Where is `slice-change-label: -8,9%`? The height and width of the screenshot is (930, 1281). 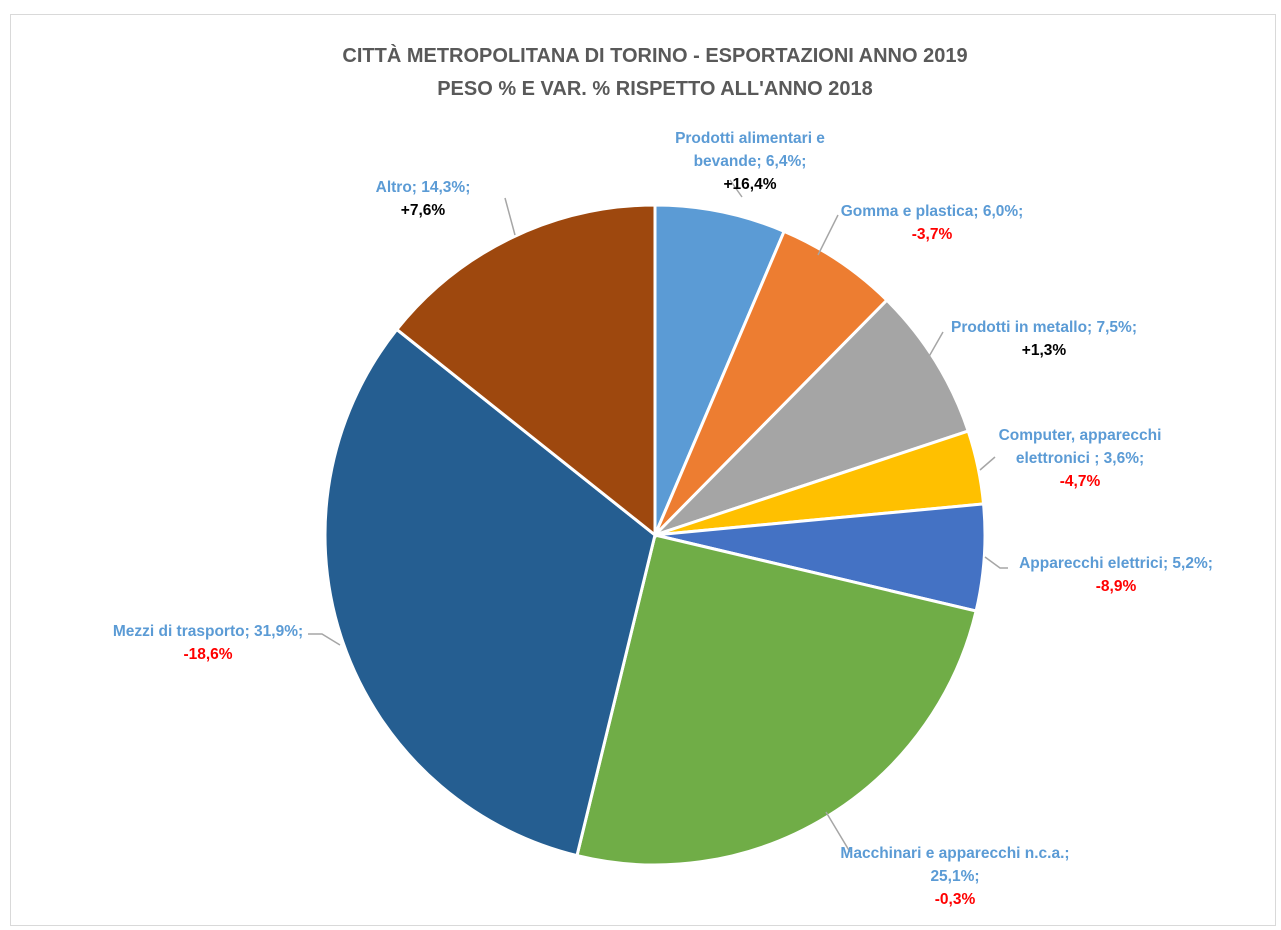
slice-change-label: -8,9% is located at coordinates (1116, 586).